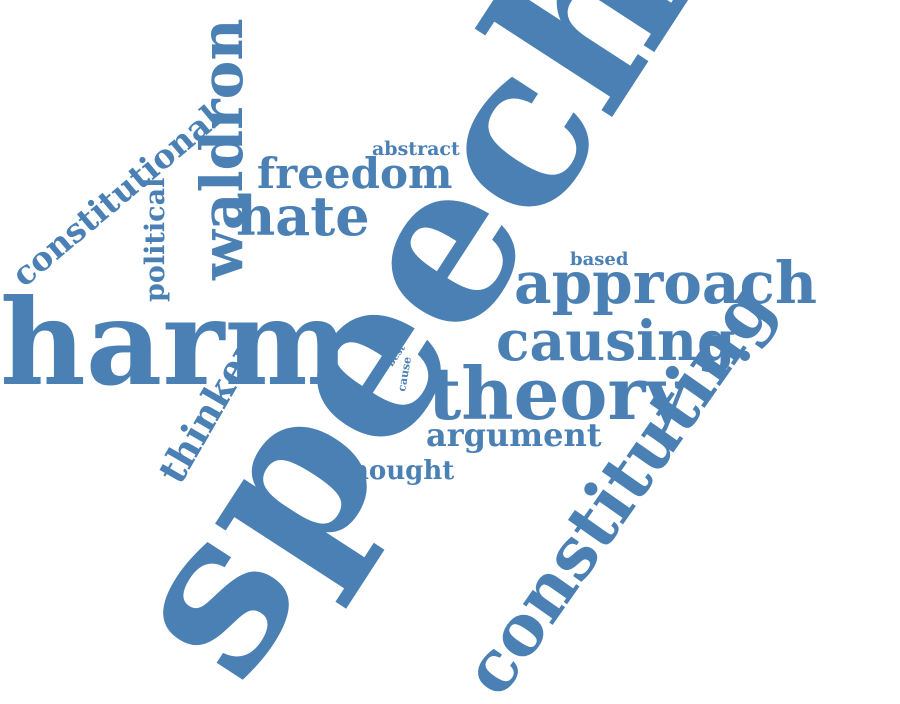 Image resolution: width=900 pixels, height=704 pixels. I want to click on word-article: article, so click(463, 300).